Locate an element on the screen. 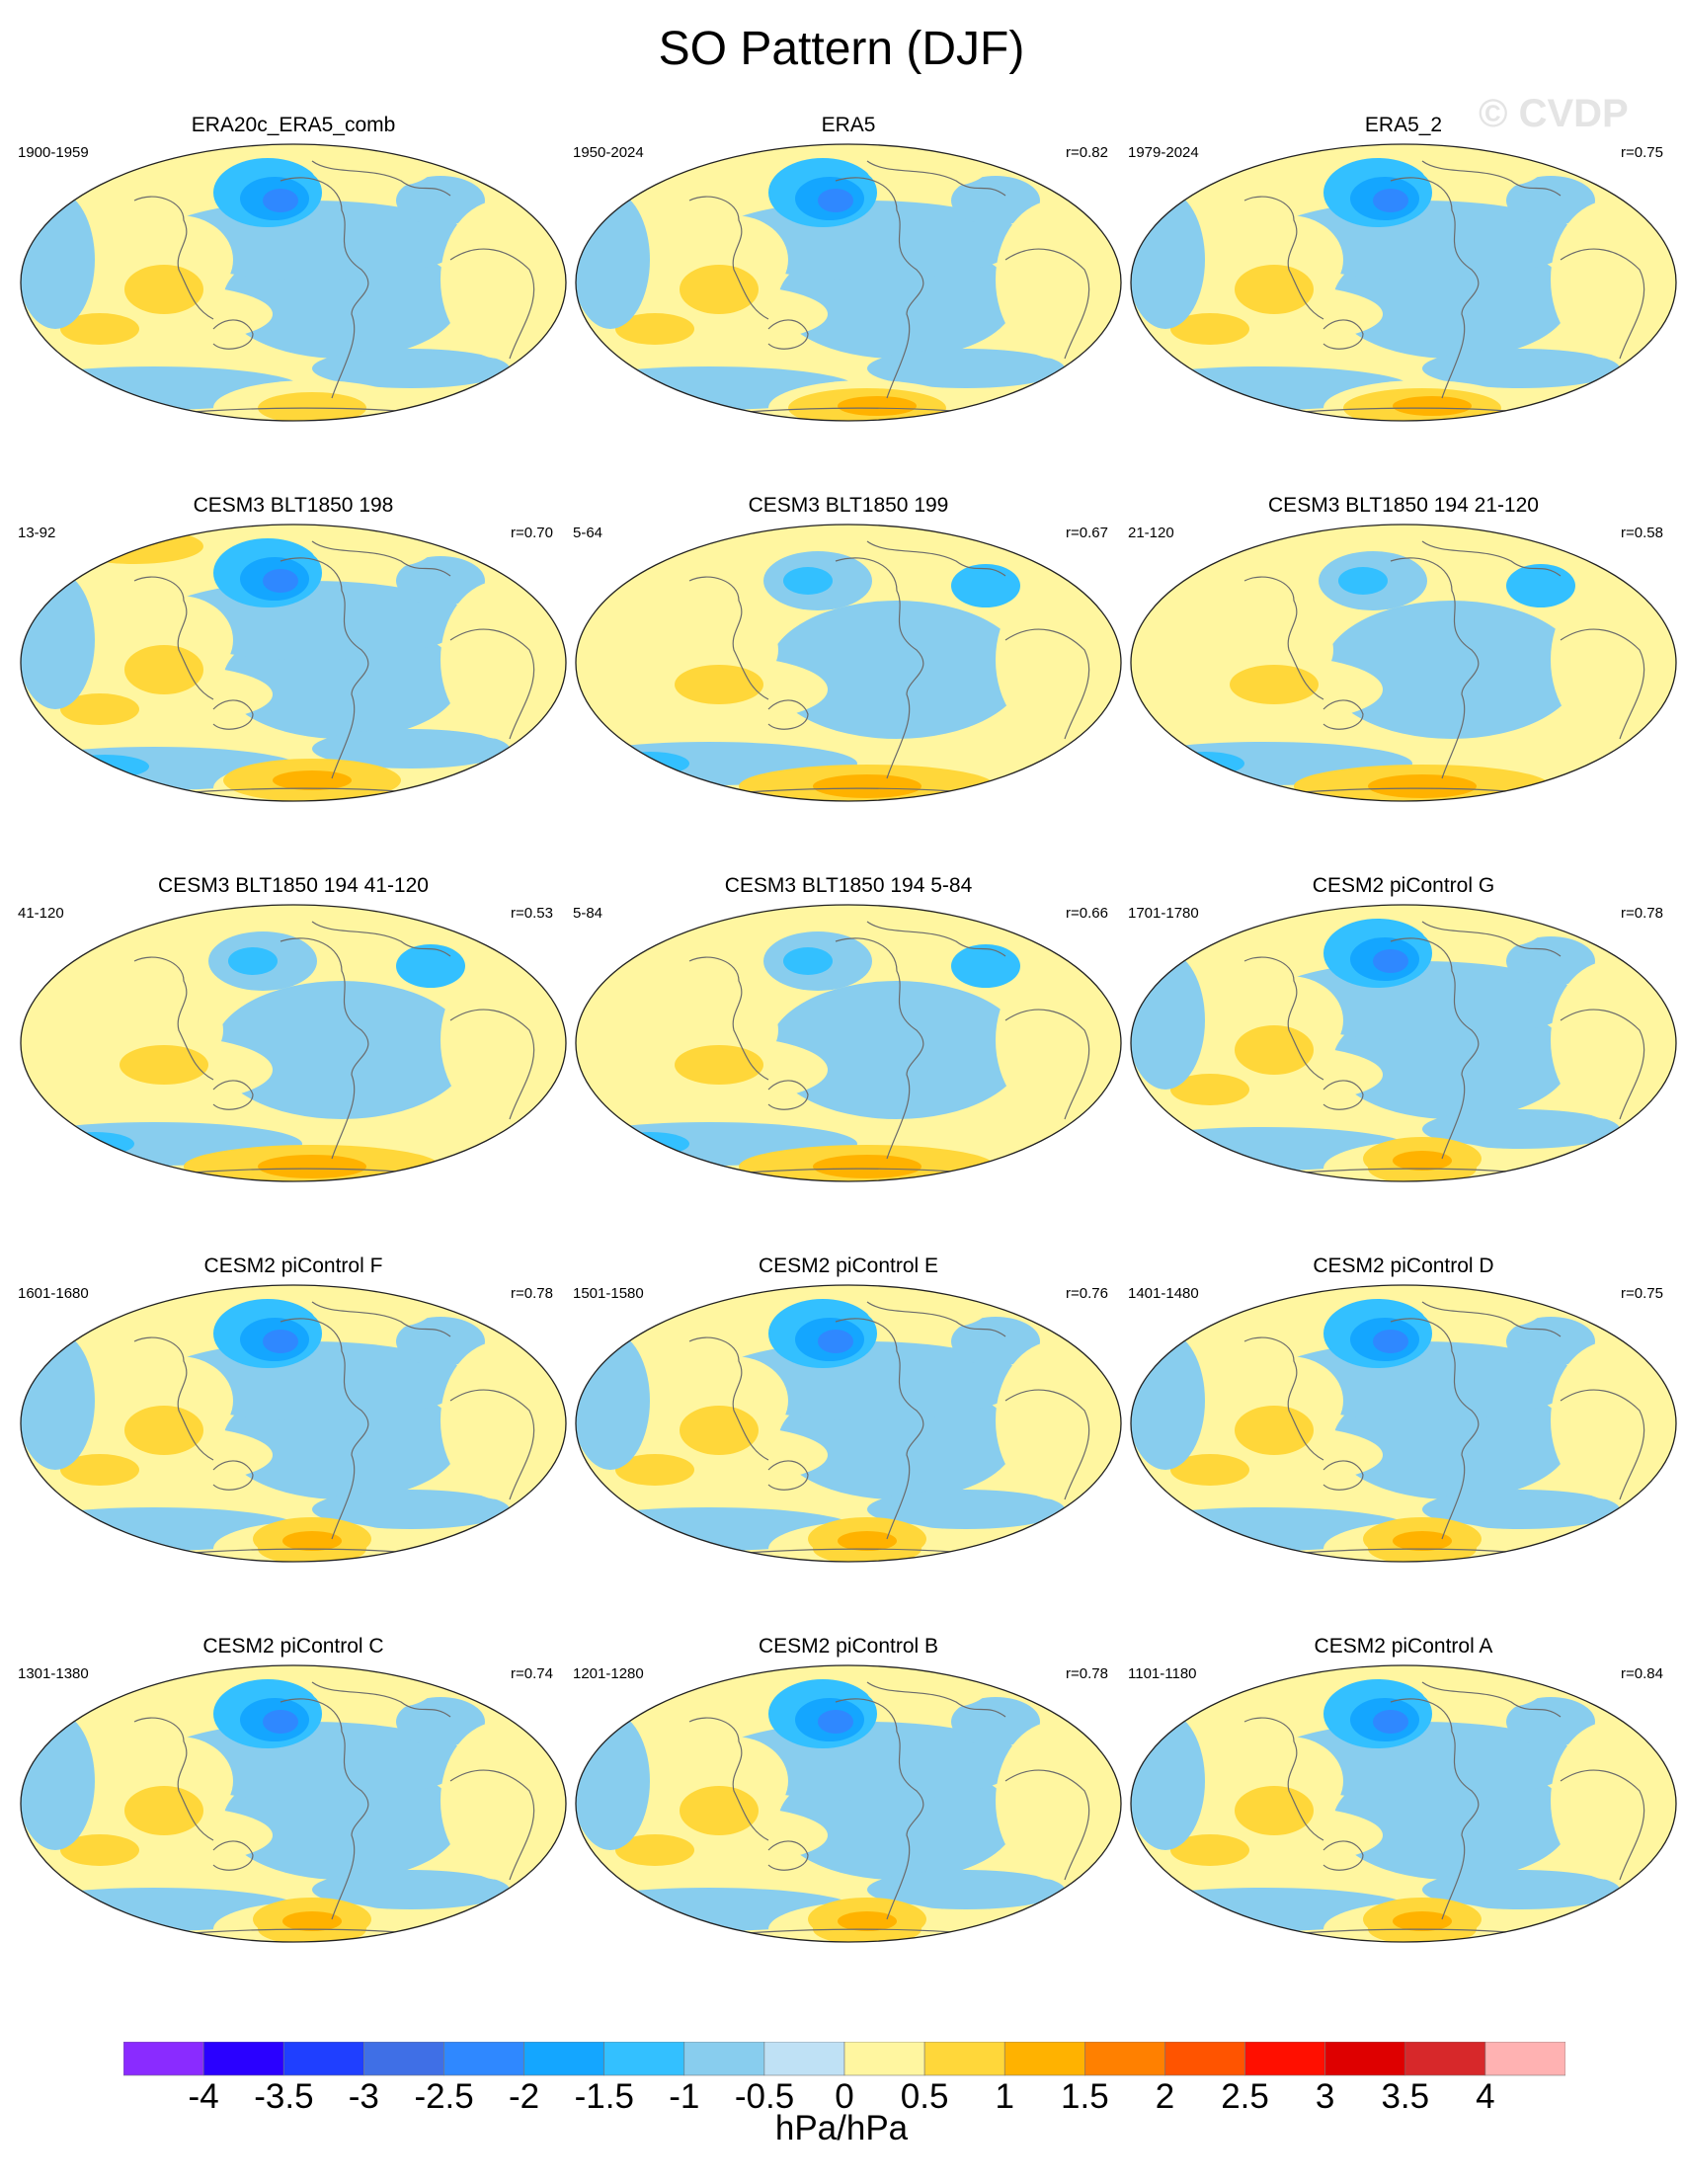 The width and height of the screenshot is (1683, 2184). map-panel: CESM2 piControl E 1501-1580 r=0.76 is located at coordinates (848, 1443).